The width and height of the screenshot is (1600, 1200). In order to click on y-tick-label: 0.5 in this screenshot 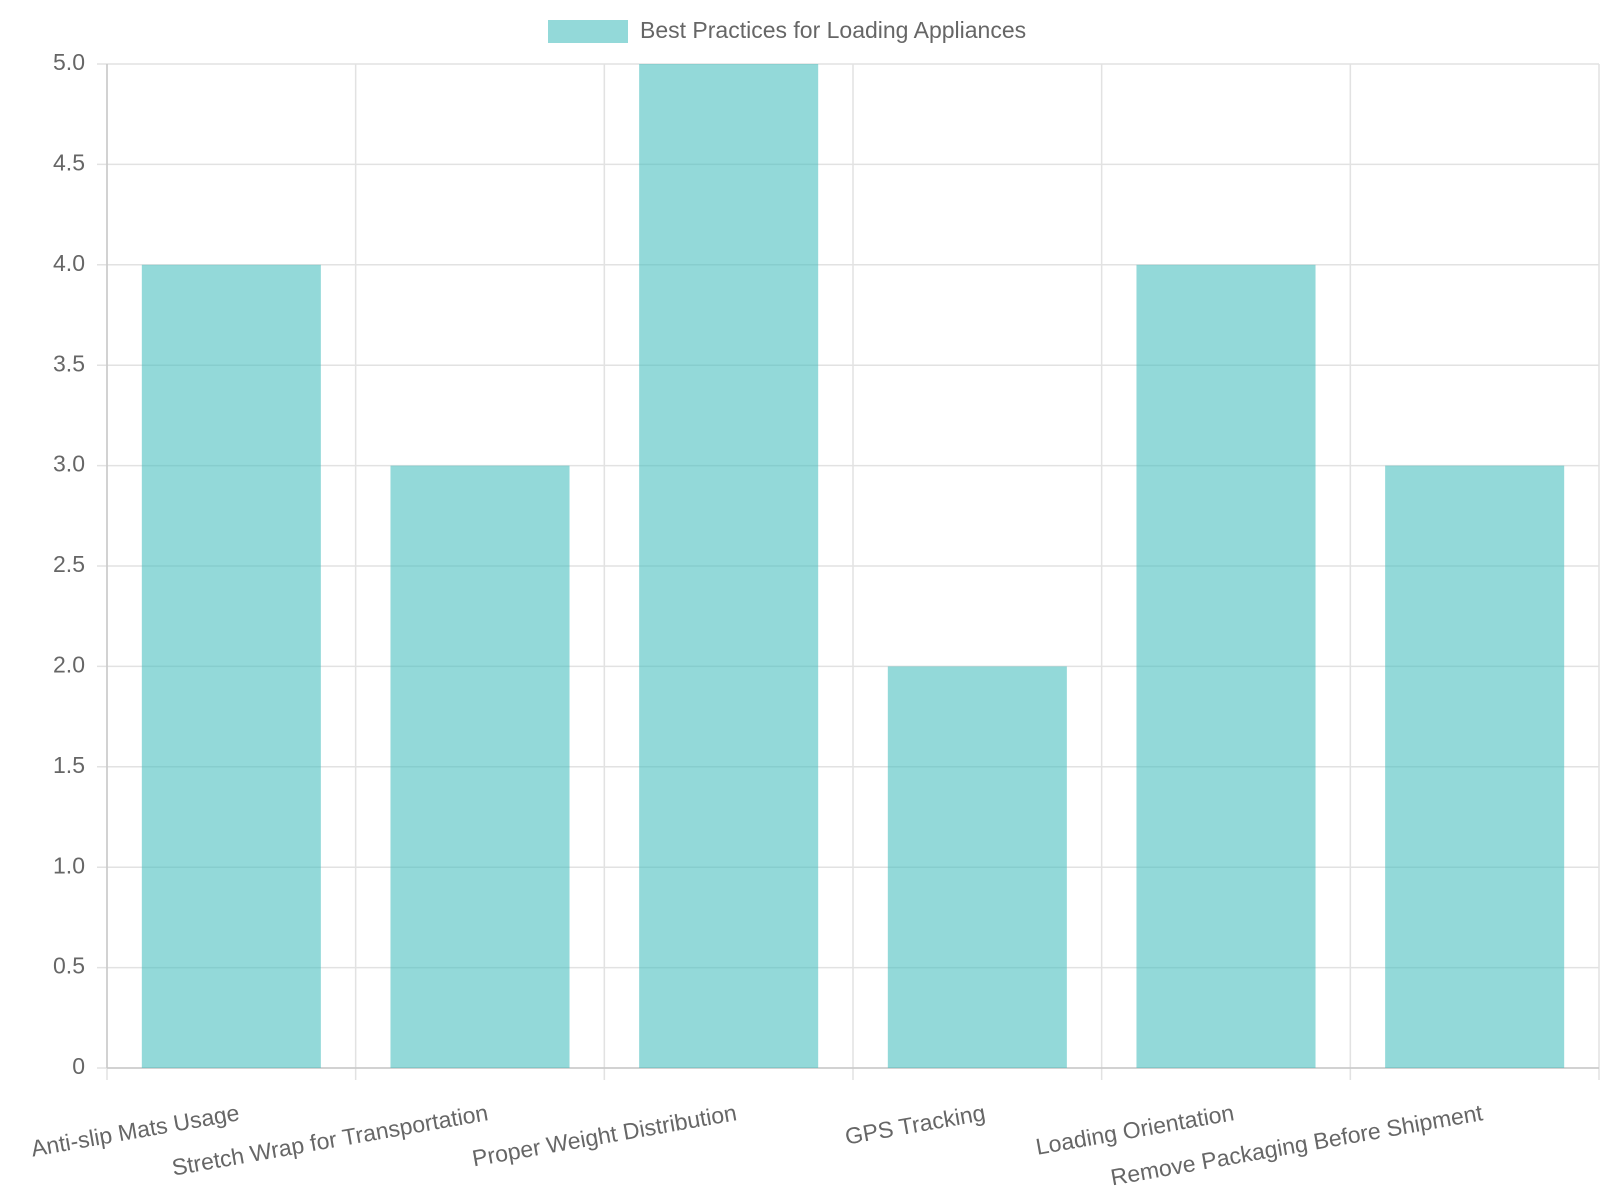, I will do `click(69, 966)`.